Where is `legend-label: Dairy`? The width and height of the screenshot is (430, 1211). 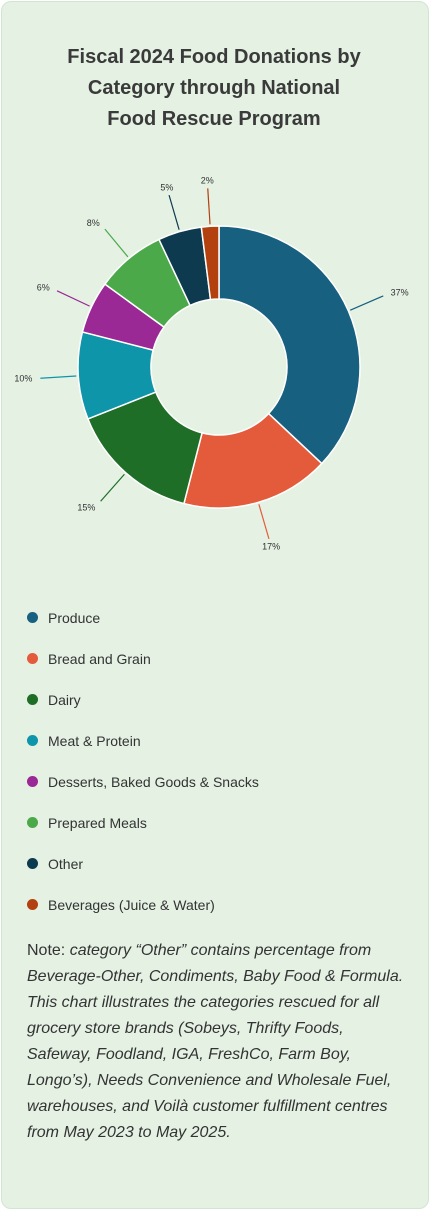
legend-label: Dairy is located at coordinates (64, 699).